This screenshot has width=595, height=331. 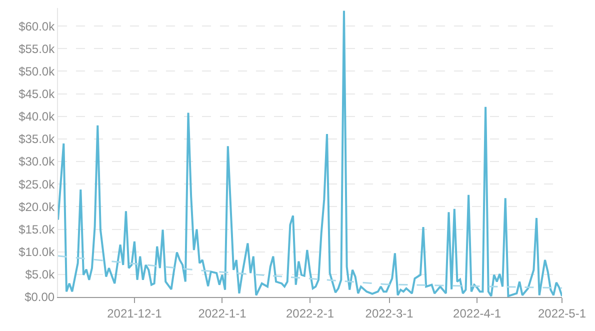 What do you see at coordinates (37, 161) in the screenshot?
I see `y-tick-label: $30.0k` at bounding box center [37, 161].